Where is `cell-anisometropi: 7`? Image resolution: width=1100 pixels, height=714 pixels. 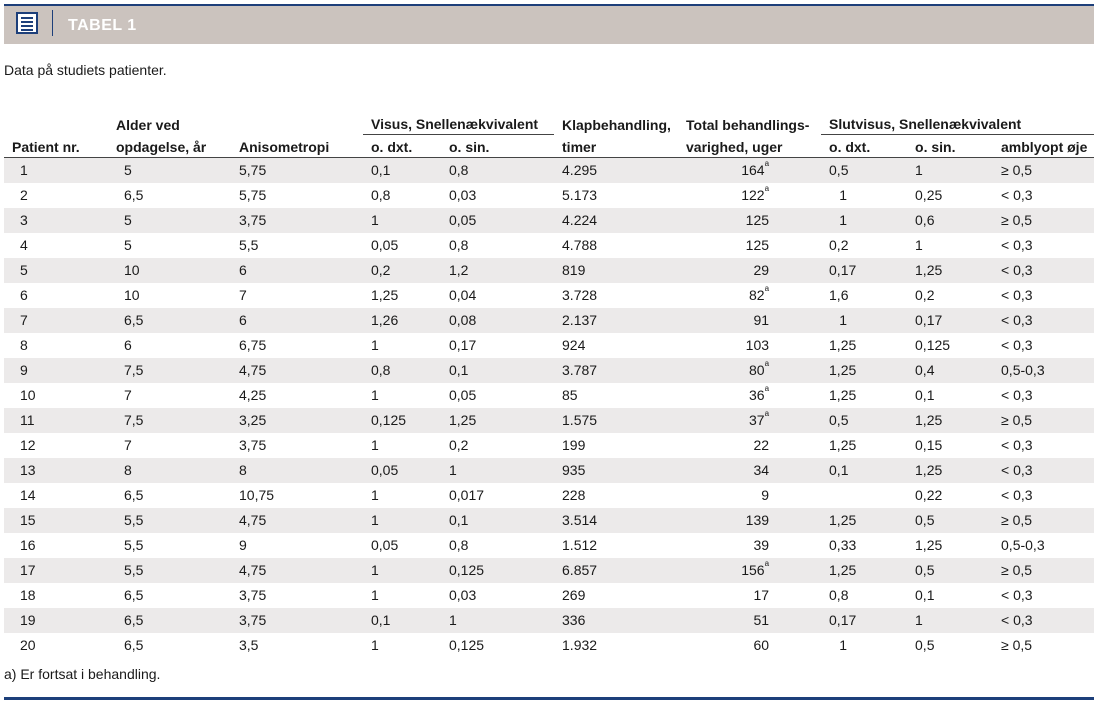
cell-anisometropi: 7 is located at coordinates (243, 295).